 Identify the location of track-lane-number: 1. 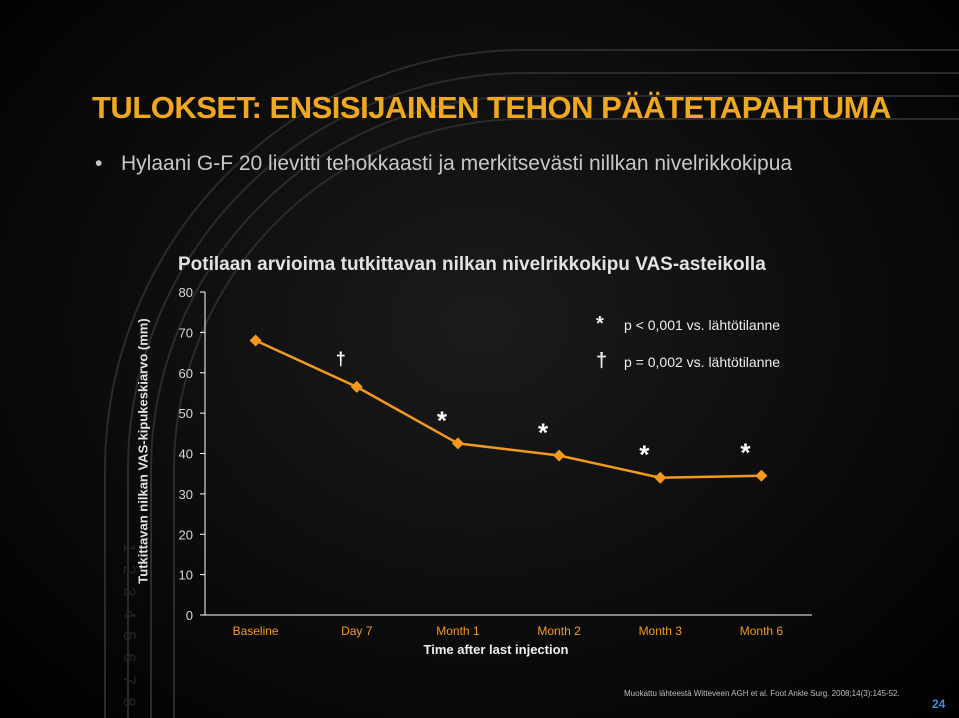
(129, 547).